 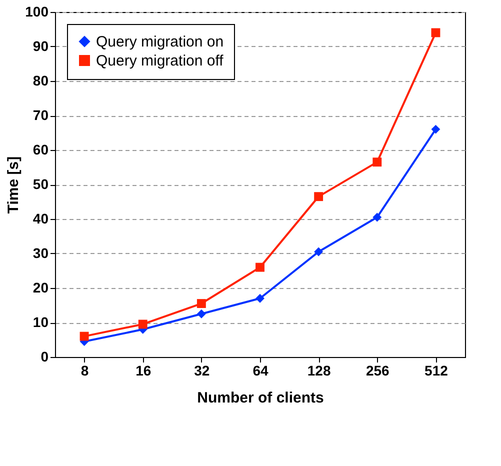 I want to click on x-tick-label: 128, so click(x=319, y=370).